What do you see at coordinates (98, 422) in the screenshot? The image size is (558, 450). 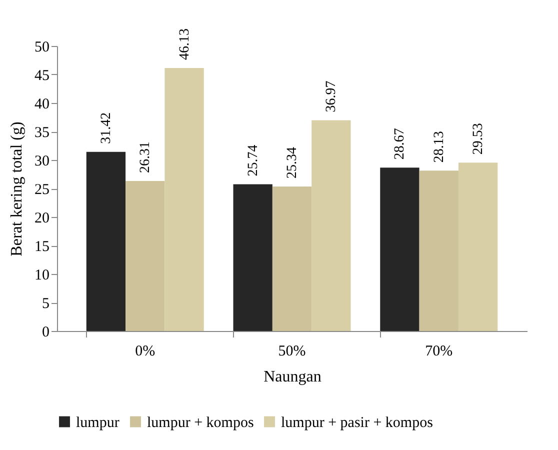 I see `legend-label: lumpur` at bounding box center [98, 422].